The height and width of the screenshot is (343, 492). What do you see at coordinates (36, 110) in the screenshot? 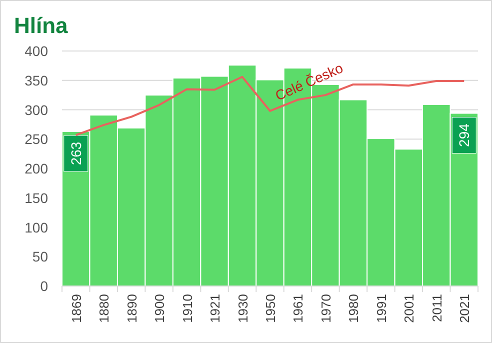
I see `y-tick-label: 300` at bounding box center [36, 110].